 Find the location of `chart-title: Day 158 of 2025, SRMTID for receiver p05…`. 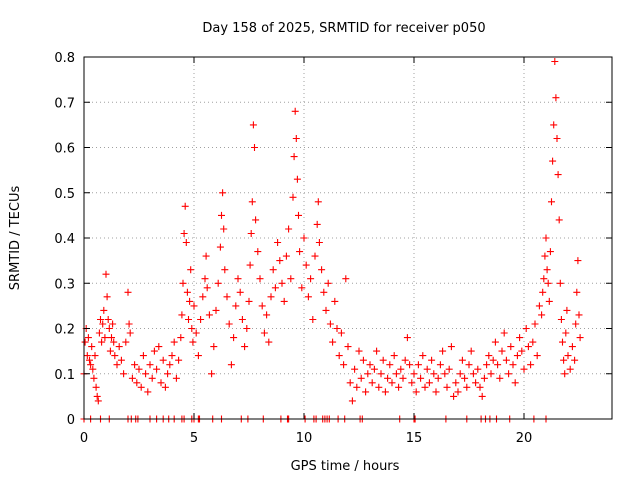

chart-title: Day 158 of 2025, SRMTID for receiver p05… is located at coordinates (343, 28).